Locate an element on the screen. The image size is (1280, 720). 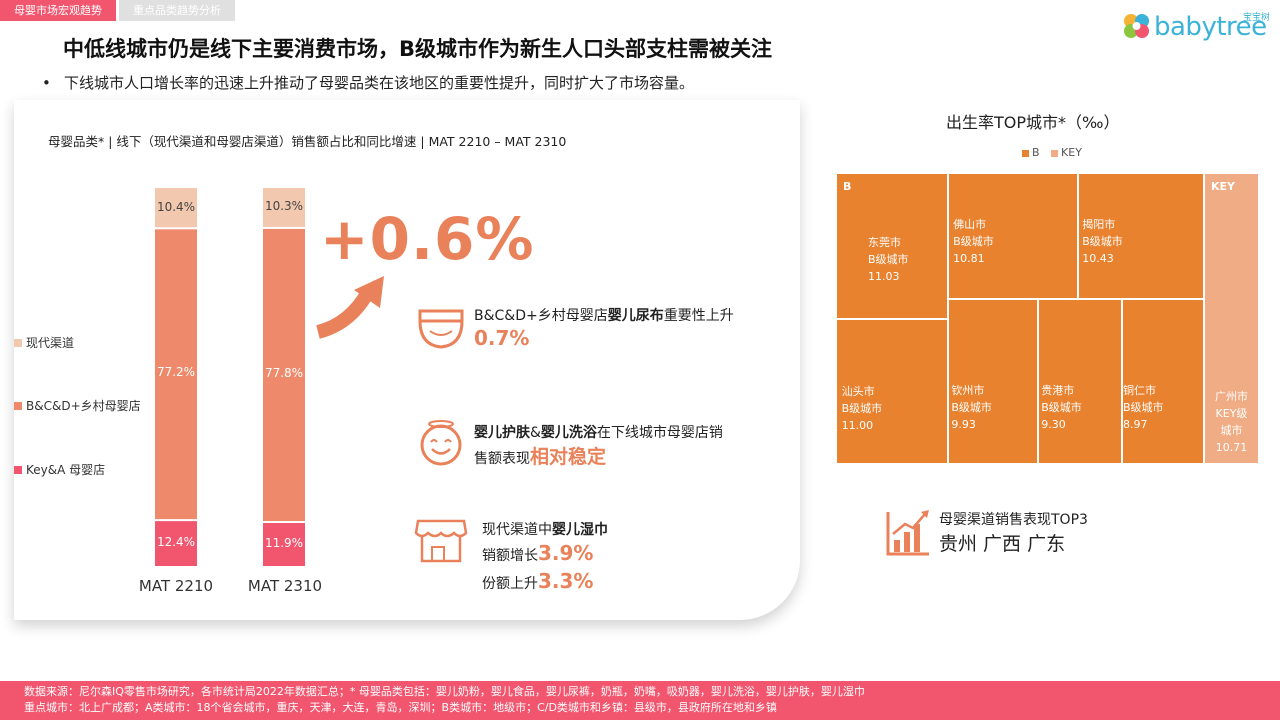
treemap-group-label: B is located at coordinates (847, 186).